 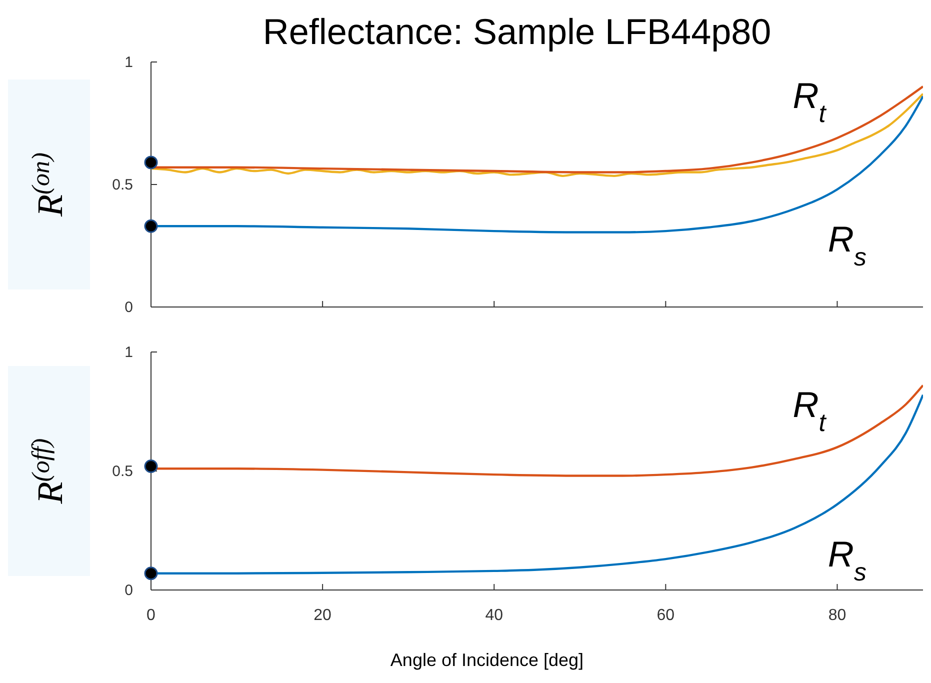 What do you see at coordinates (837, 615) in the screenshot?
I see `x-tick-label: 80` at bounding box center [837, 615].